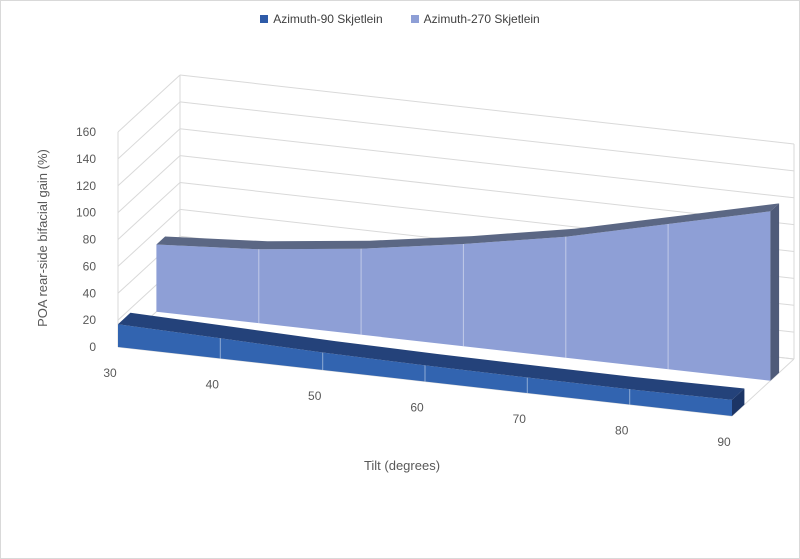 The height and width of the screenshot is (559, 800). I want to click on ytick-label-0: 0, so click(92, 347).